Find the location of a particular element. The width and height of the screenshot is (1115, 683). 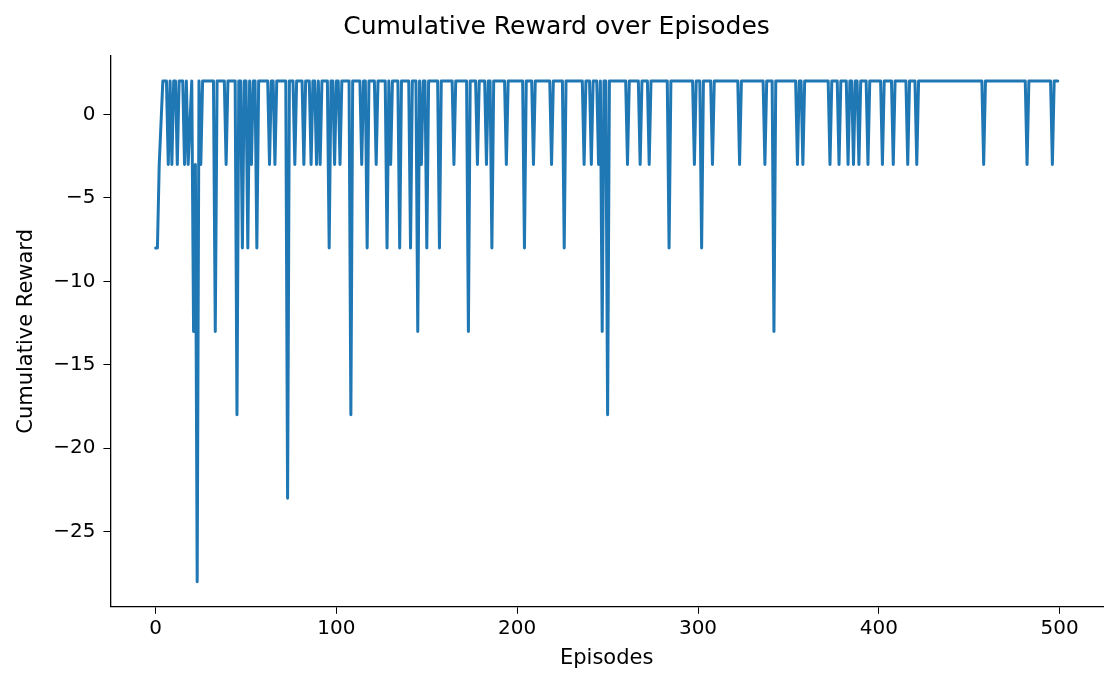

x-tick-label: 300 is located at coordinates (698, 627).